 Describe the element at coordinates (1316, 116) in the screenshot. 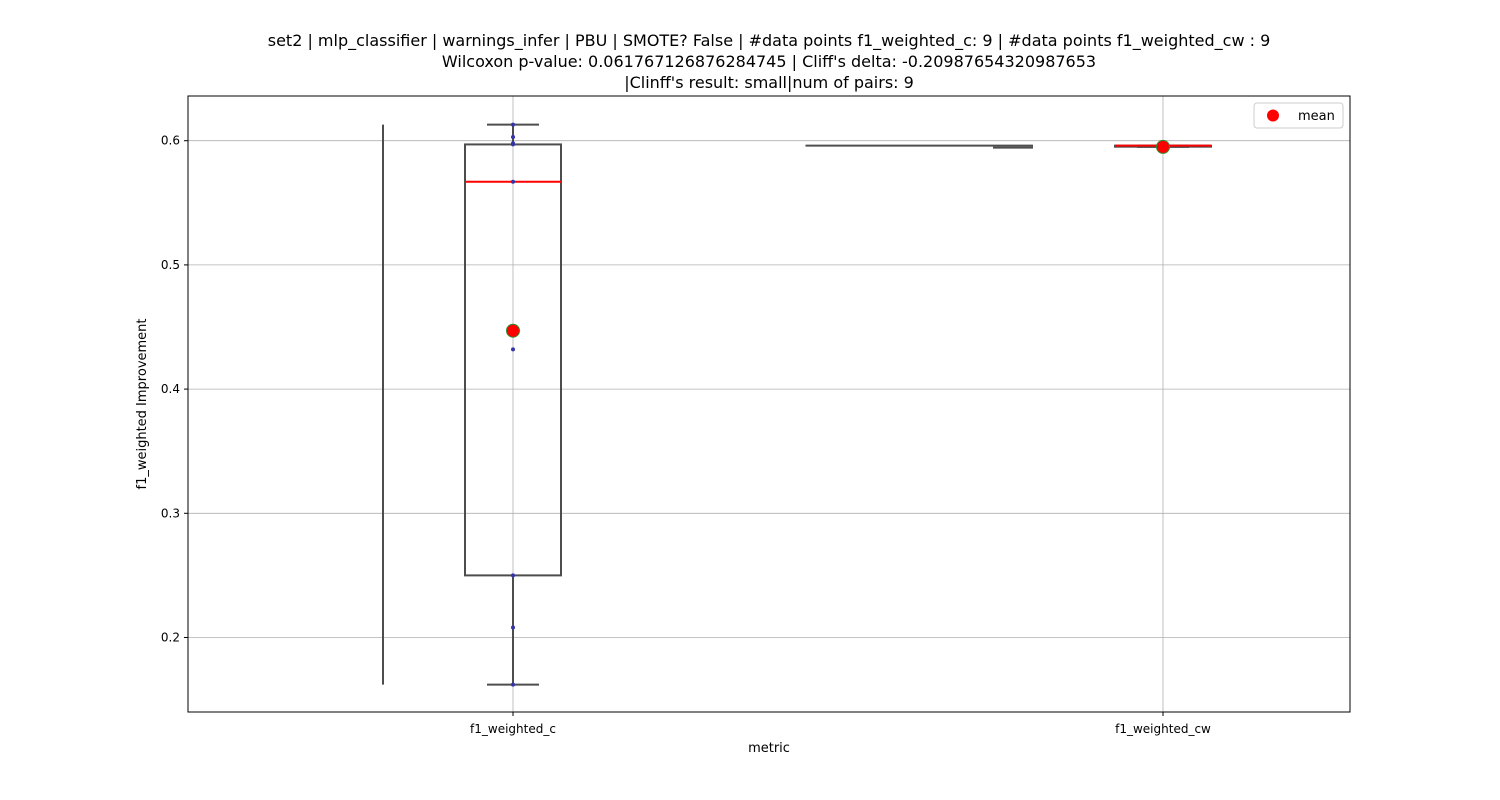

I see `legend-mean-label: mean` at that location.